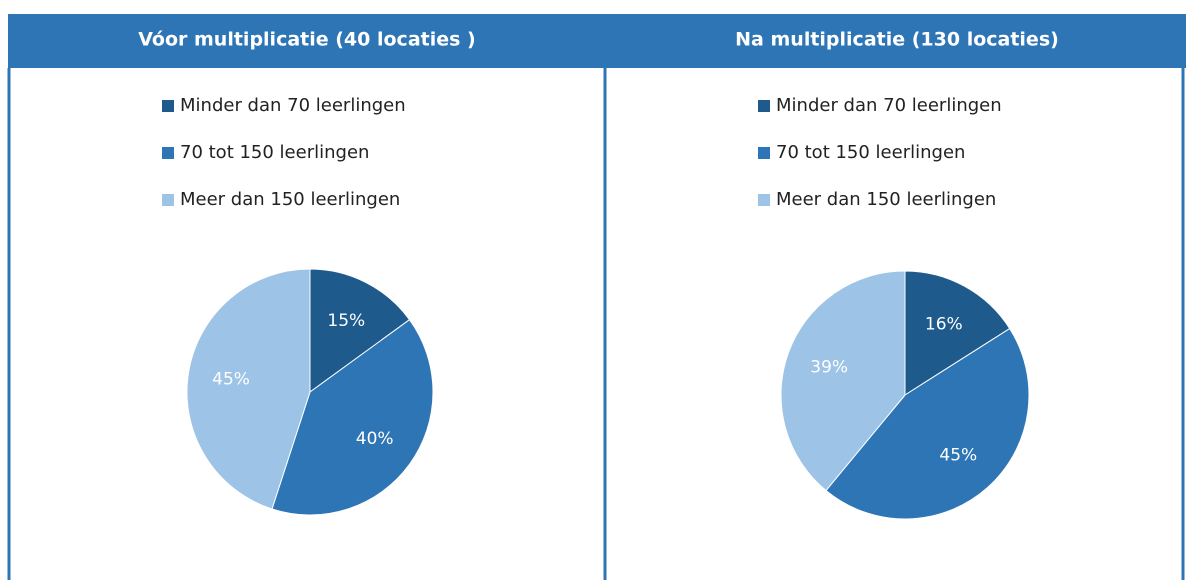  I want to click on chart-title: Vóor multiplicatie (40 locaties ), so click(306, 40).